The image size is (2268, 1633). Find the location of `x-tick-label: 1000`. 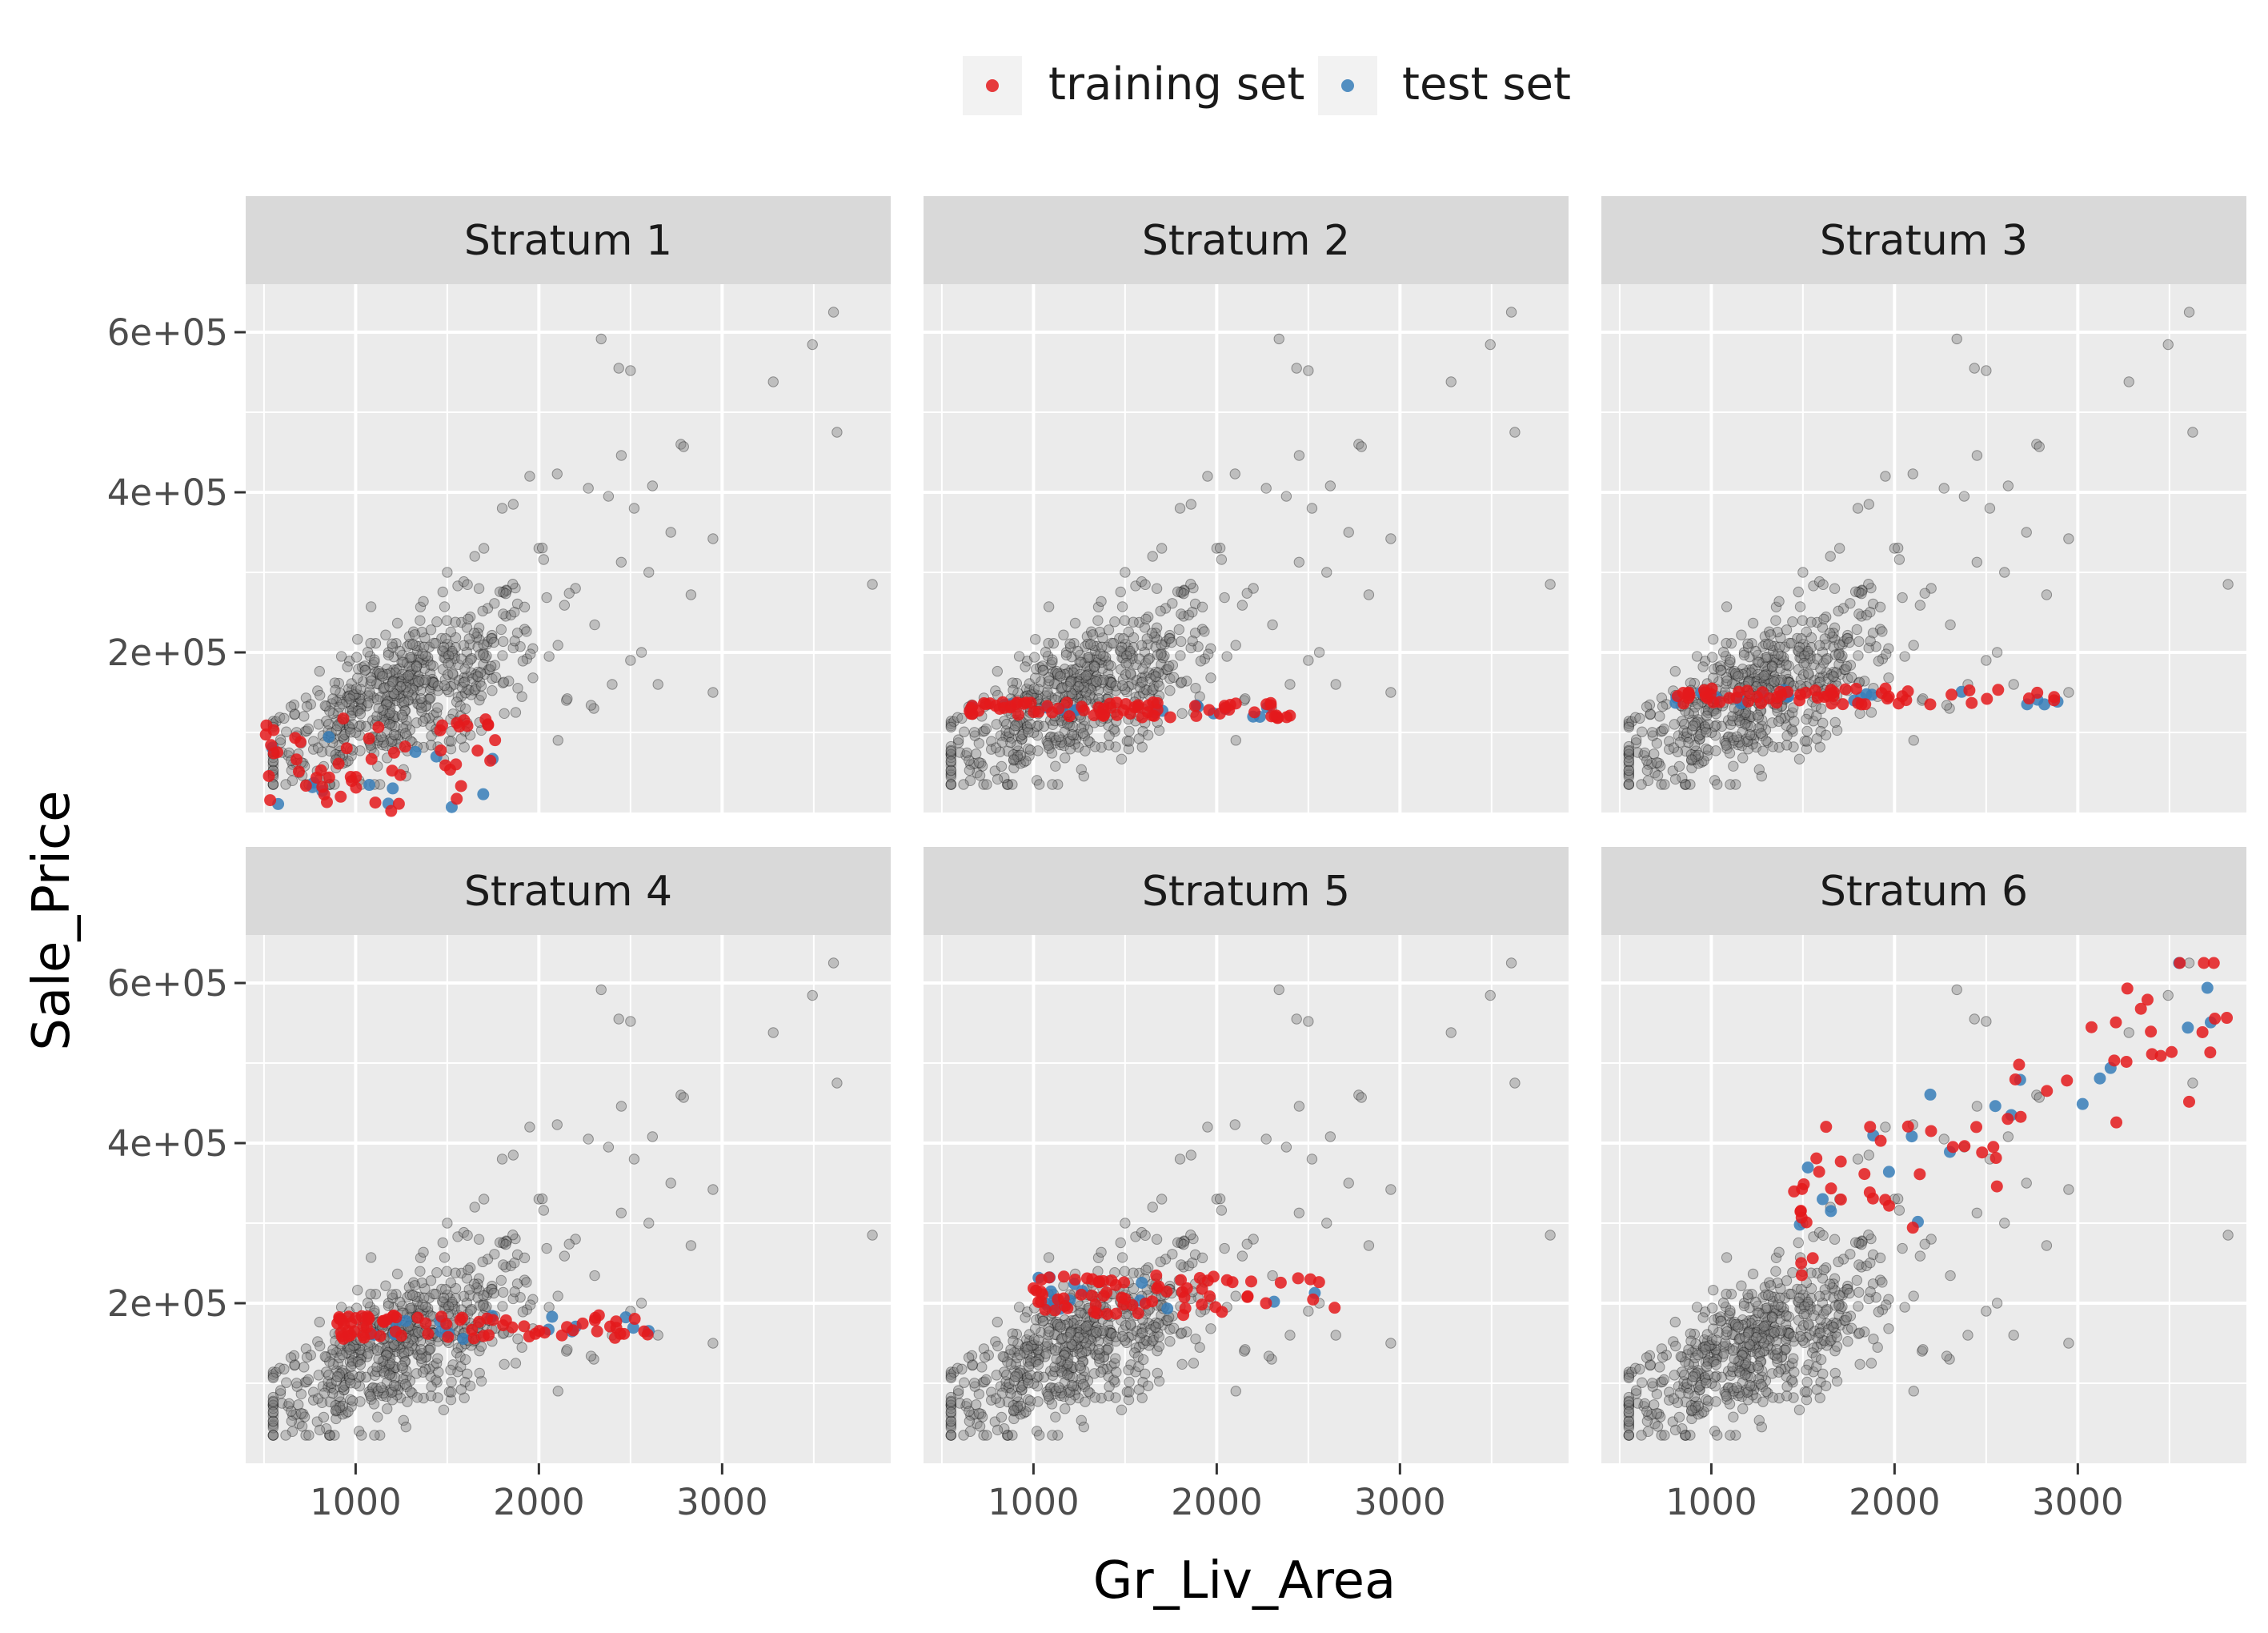

x-tick-label: 1000 is located at coordinates (1034, 1502).